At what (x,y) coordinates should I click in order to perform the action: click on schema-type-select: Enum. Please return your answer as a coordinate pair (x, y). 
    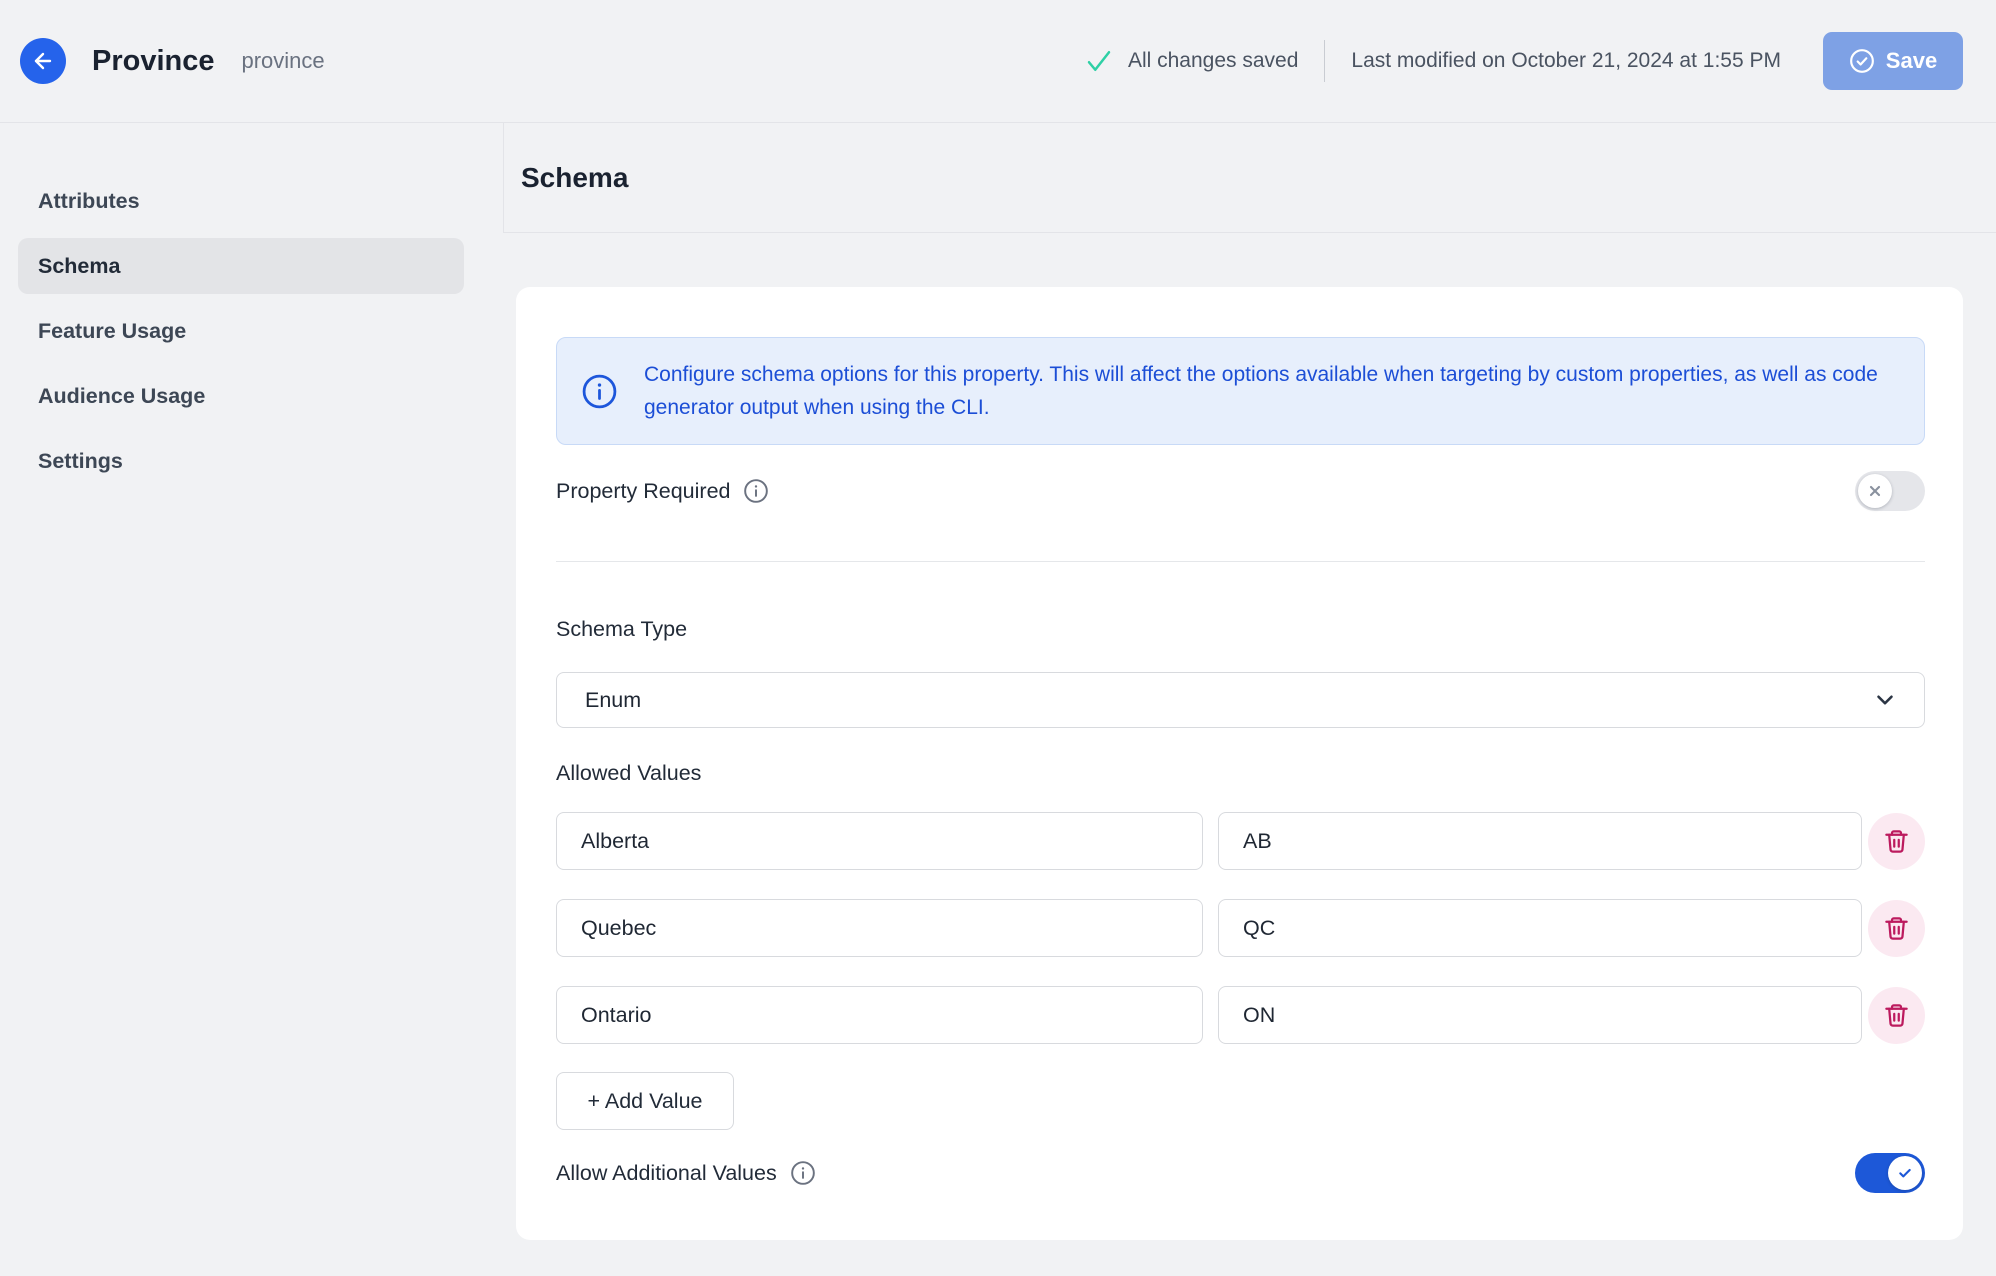
    Looking at the image, I should click on (1240, 700).